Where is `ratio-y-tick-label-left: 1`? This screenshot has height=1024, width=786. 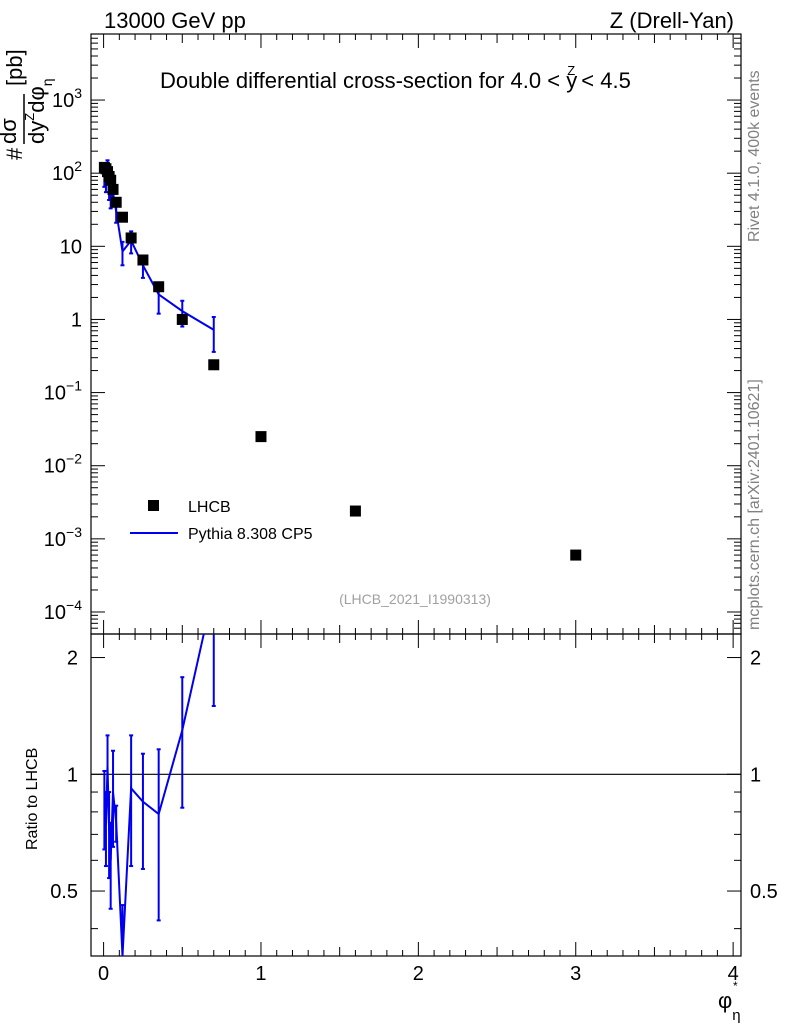 ratio-y-tick-label-left: 1 is located at coordinates (72, 775).